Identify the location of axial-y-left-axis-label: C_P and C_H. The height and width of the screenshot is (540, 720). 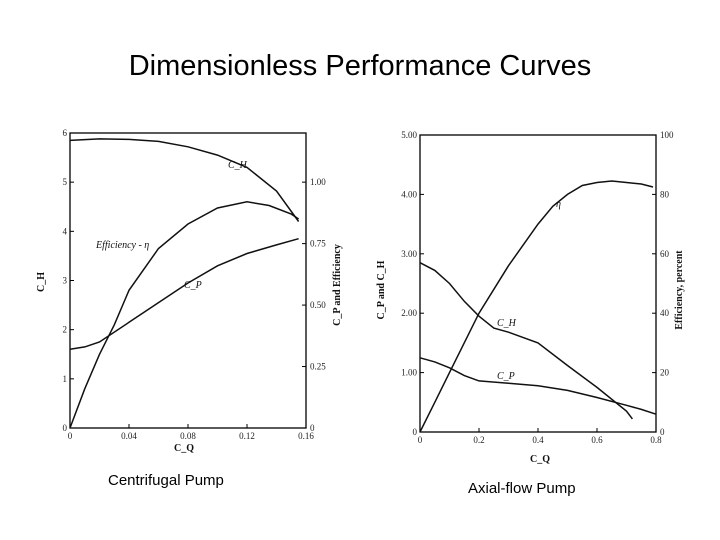
(381, 289).